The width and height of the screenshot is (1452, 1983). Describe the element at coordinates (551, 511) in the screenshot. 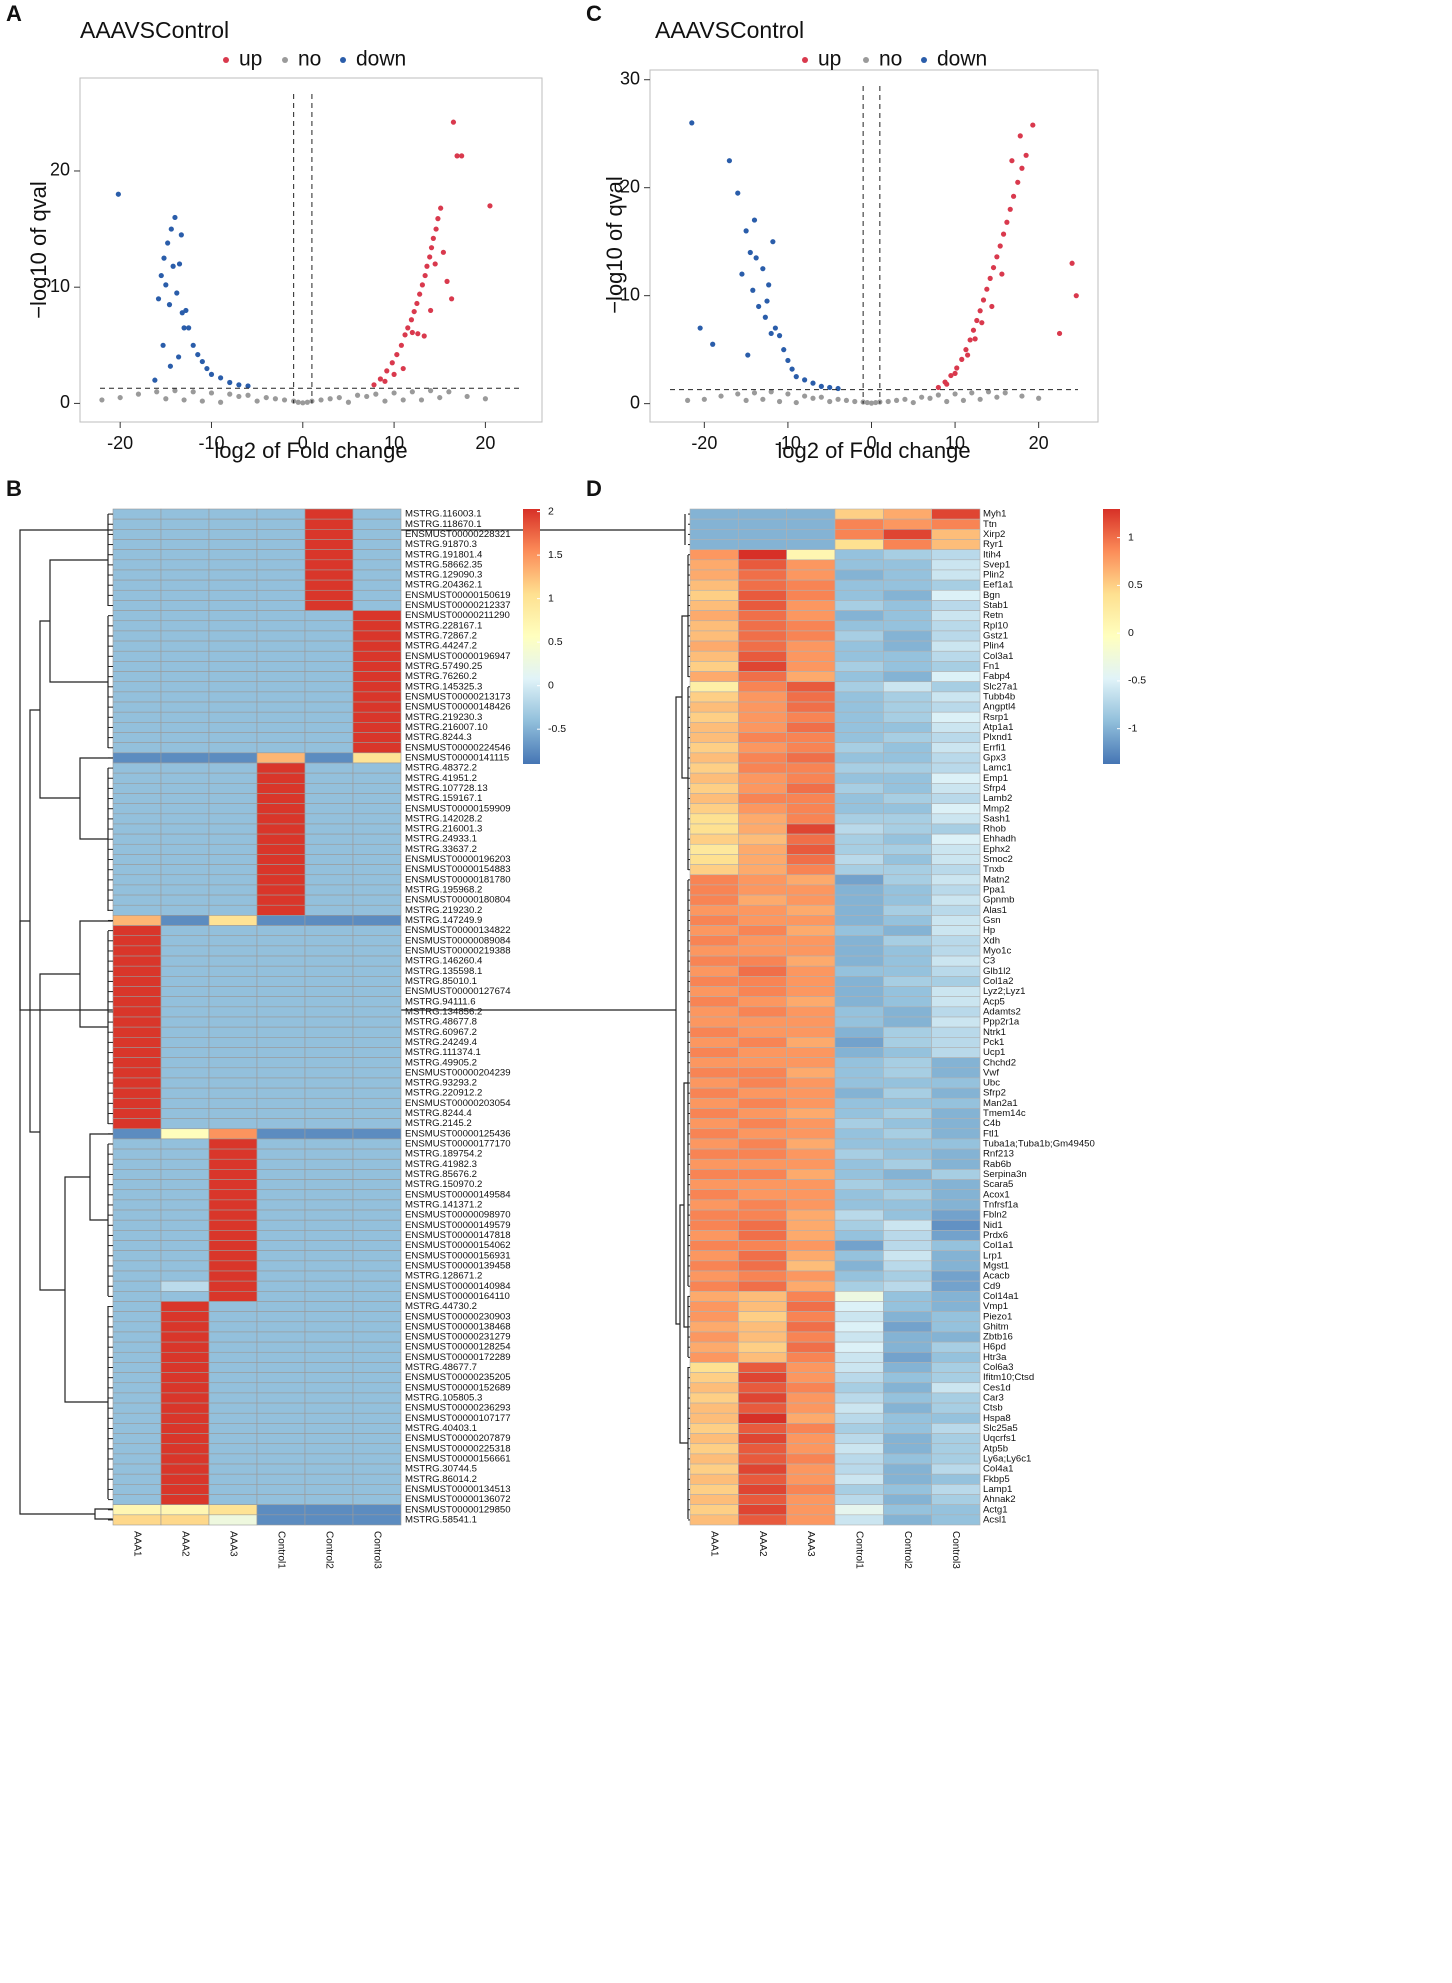

I see `colorbar-tick-label: 2` at that location.